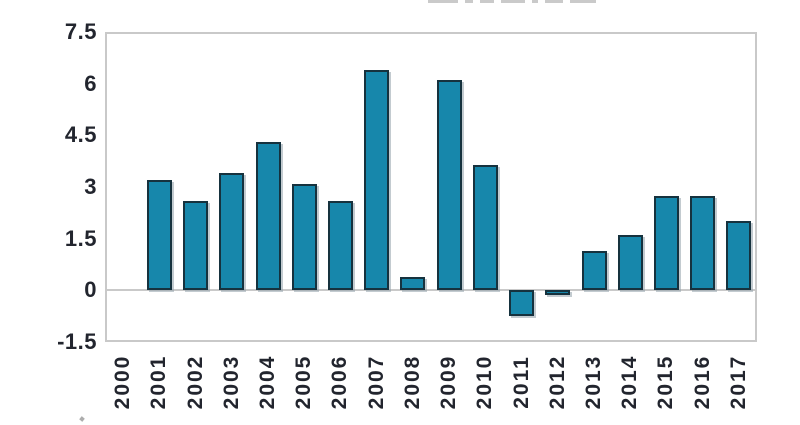  I want to click on x-tick-2008: 2008, so click(412, 382).